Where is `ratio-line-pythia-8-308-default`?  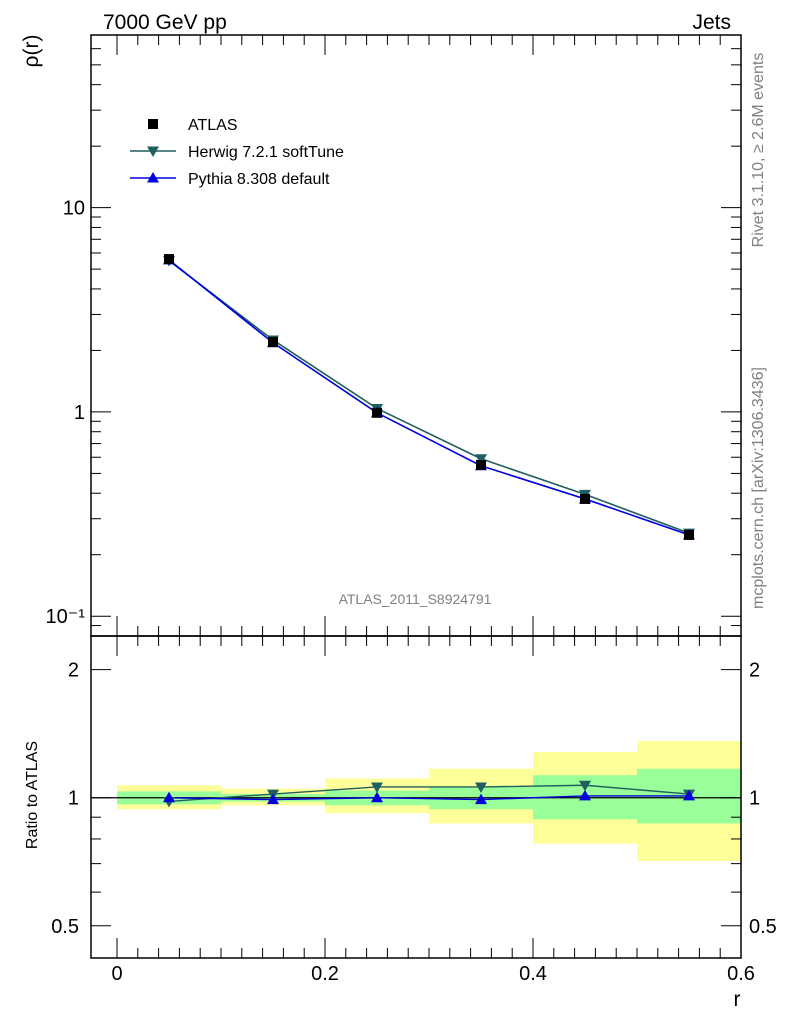
ratio-line-pythia-8-308-default is located at coordinates (428, 798).